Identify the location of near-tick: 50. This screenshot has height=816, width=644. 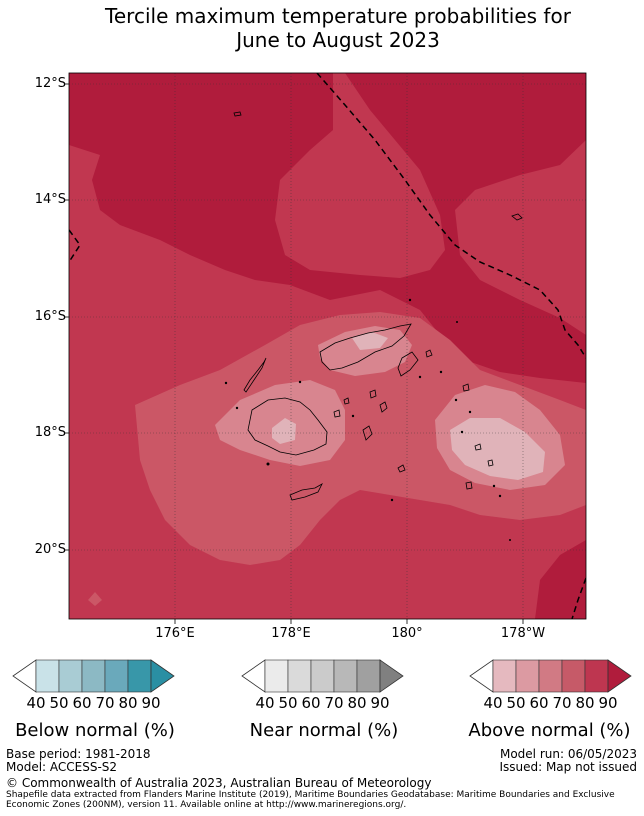
(288, 703).